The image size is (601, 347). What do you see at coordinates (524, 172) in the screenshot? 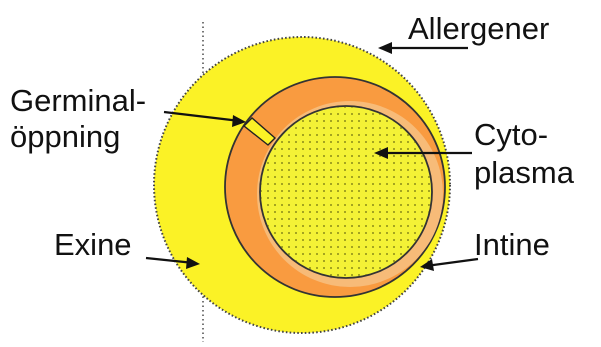
I see `label-cyto-line2: plasma` at bounding box center [524, 172].